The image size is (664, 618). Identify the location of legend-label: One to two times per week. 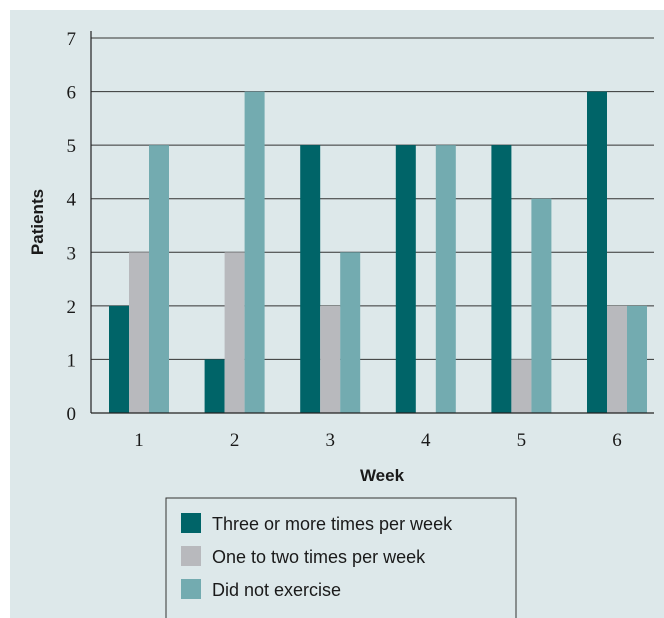
(319, 557).